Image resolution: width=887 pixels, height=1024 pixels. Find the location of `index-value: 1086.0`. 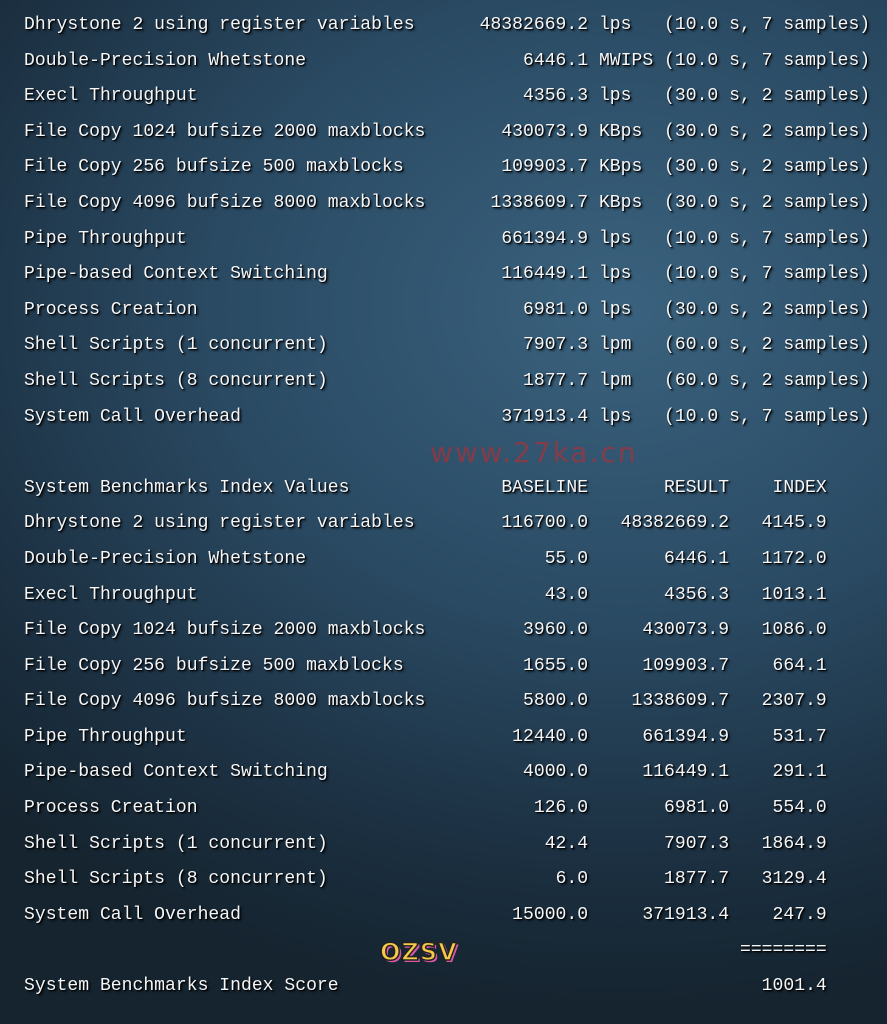

index-value: 1086.0 is located at coordinates (794, 630).